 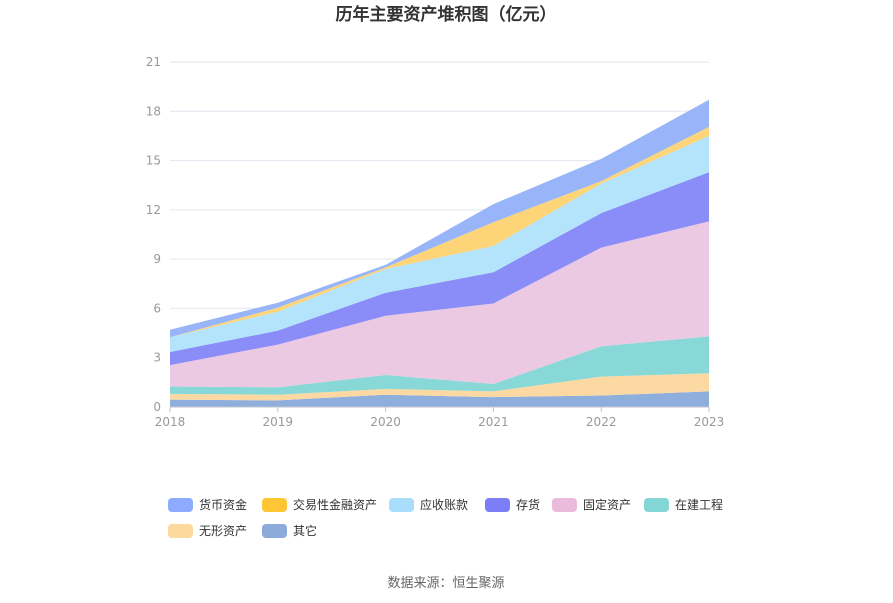 I want to click on x-tick-label: 2022, so click(x=601, y=422).